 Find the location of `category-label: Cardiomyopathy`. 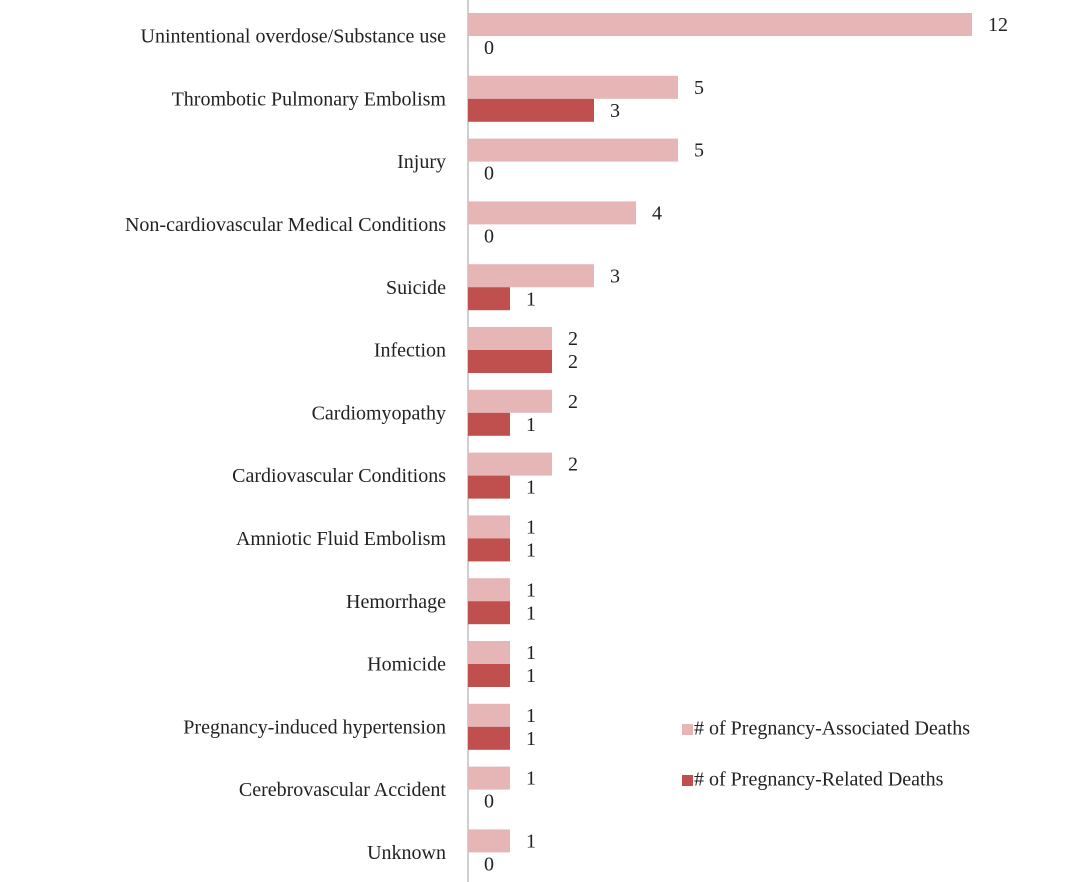

category-label: Cardiomyopathy is located at coordinates (379, 413).